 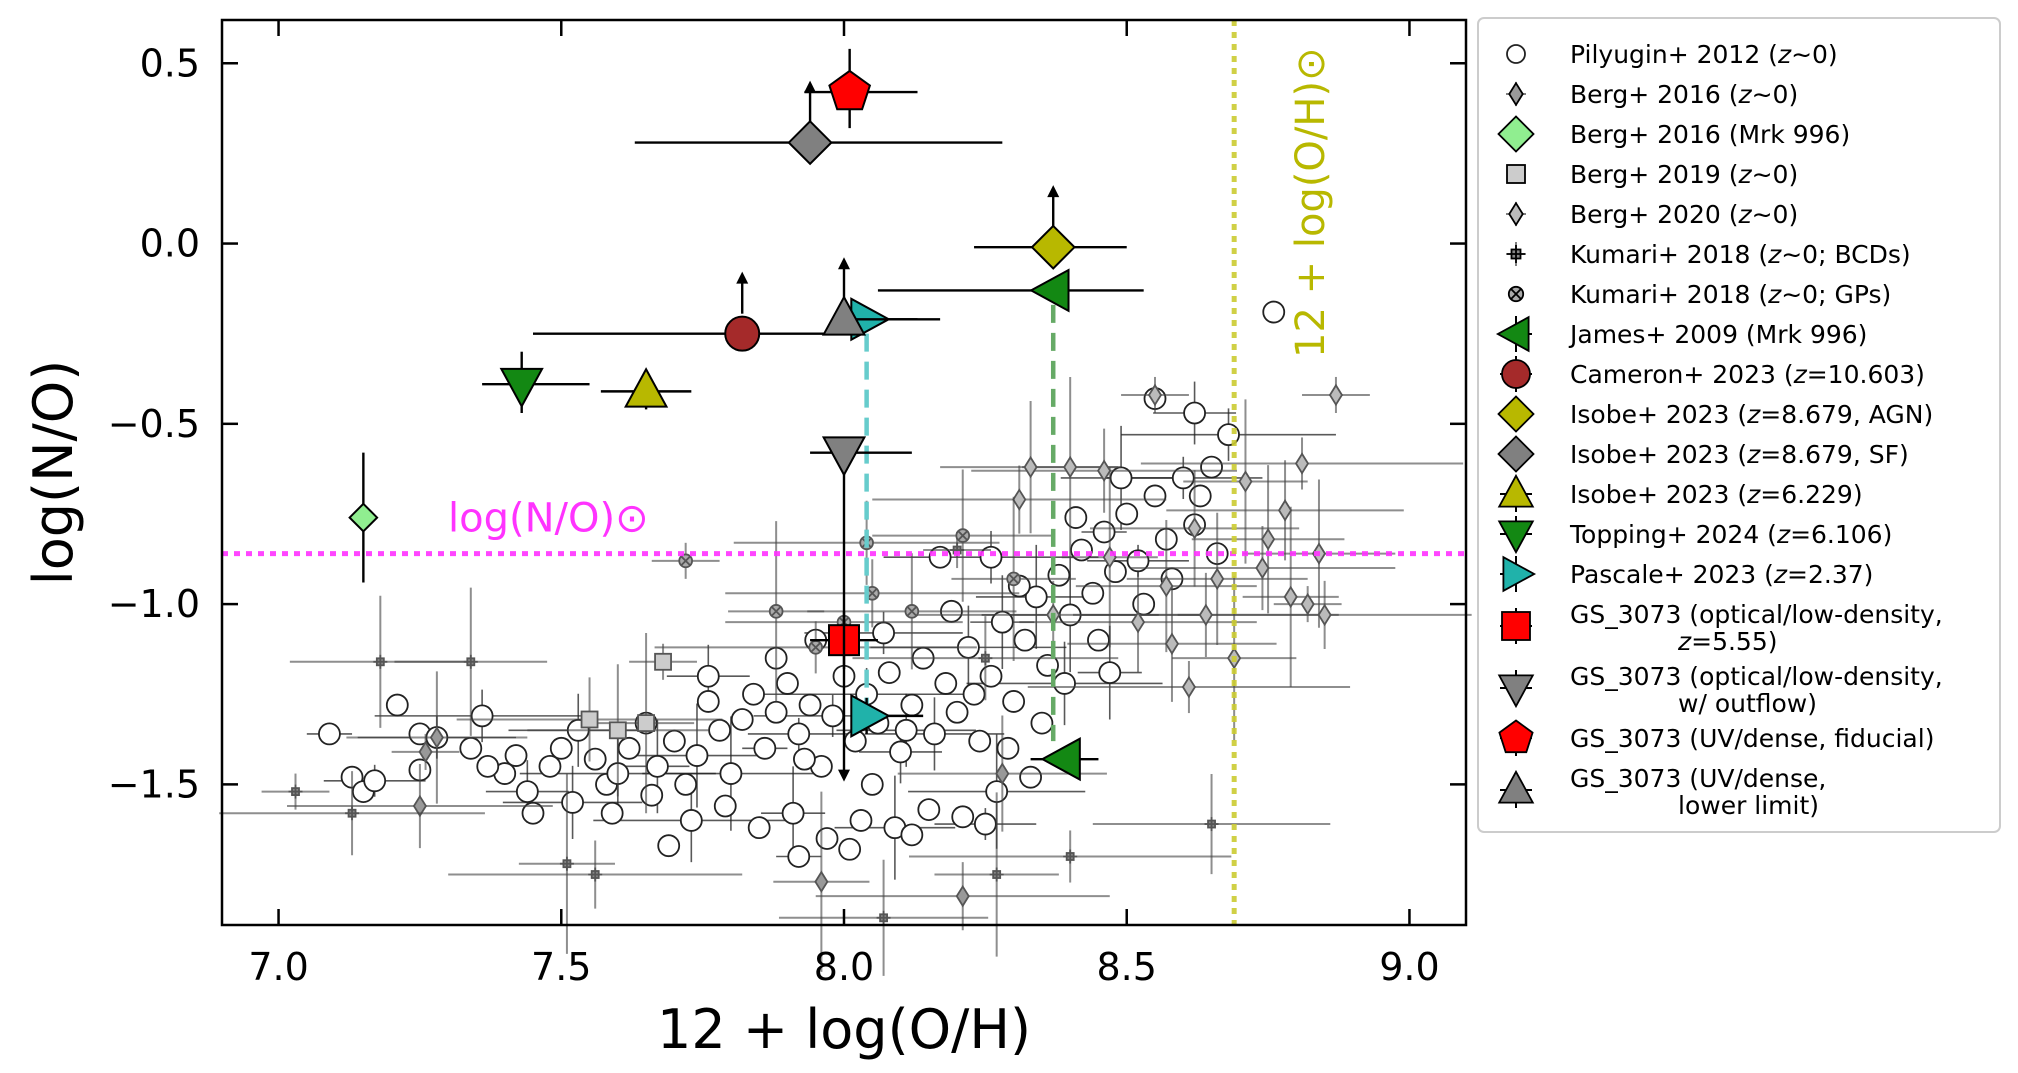 I want to click on legend-label: Kumari+ 2018 (z∼0; GPs), so click(x=1730, y=294).